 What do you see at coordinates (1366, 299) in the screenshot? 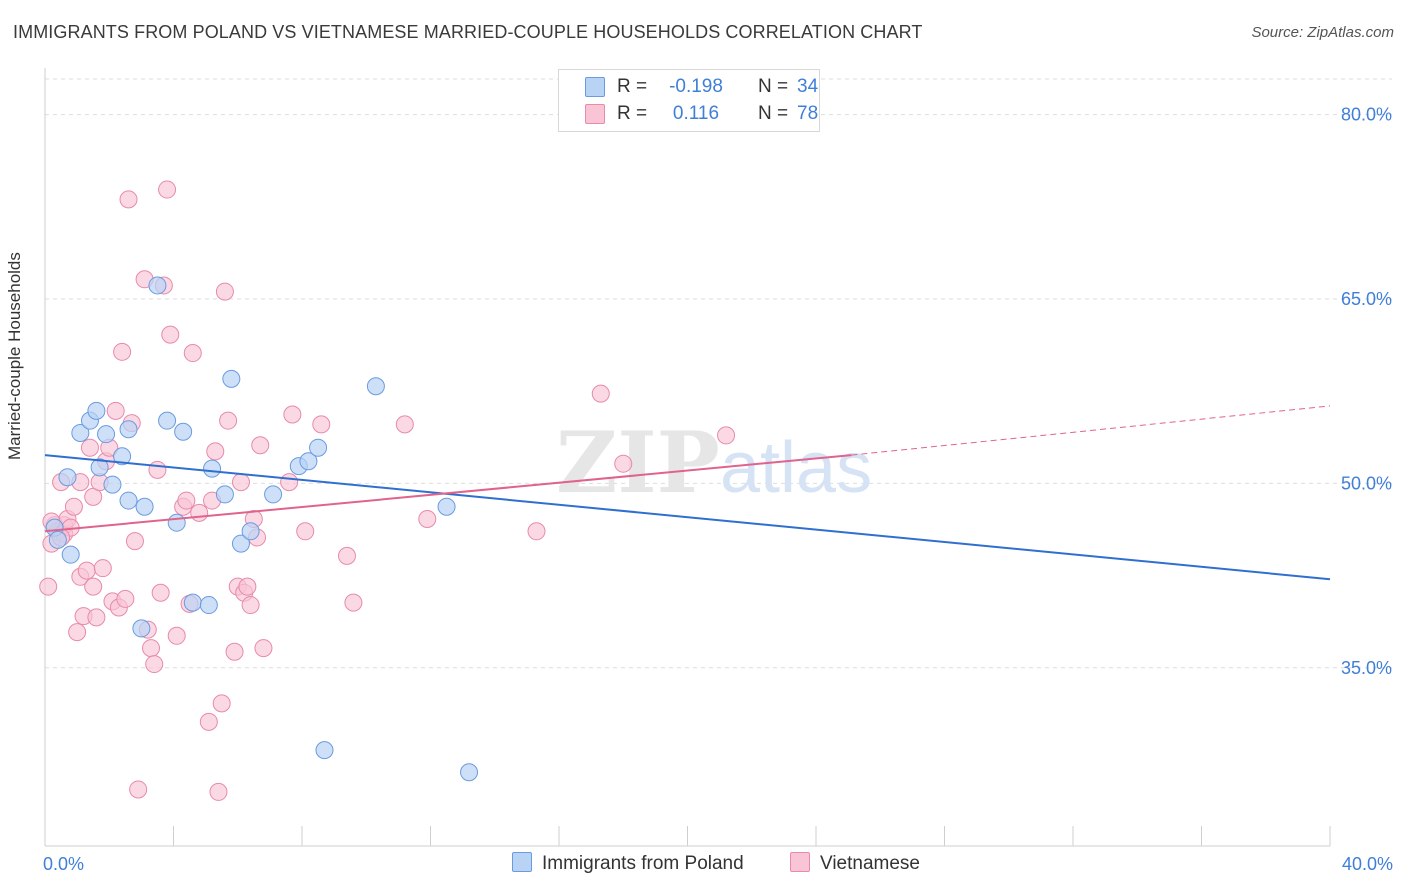
I see `y-tick-label: 65.0%` at bounding box center [1366, 299].